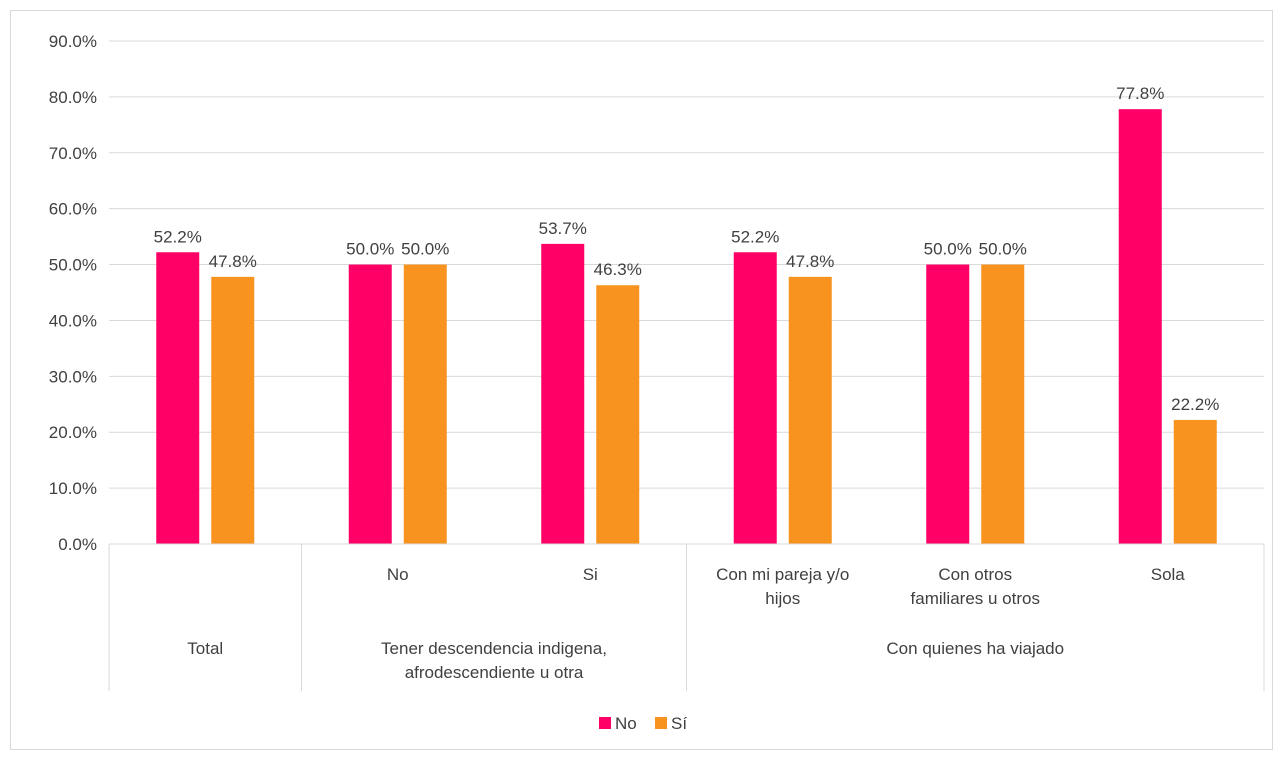 This screenshot has width=1285, height=760. I want to click on x-category-label: Si, so click(590, 574).